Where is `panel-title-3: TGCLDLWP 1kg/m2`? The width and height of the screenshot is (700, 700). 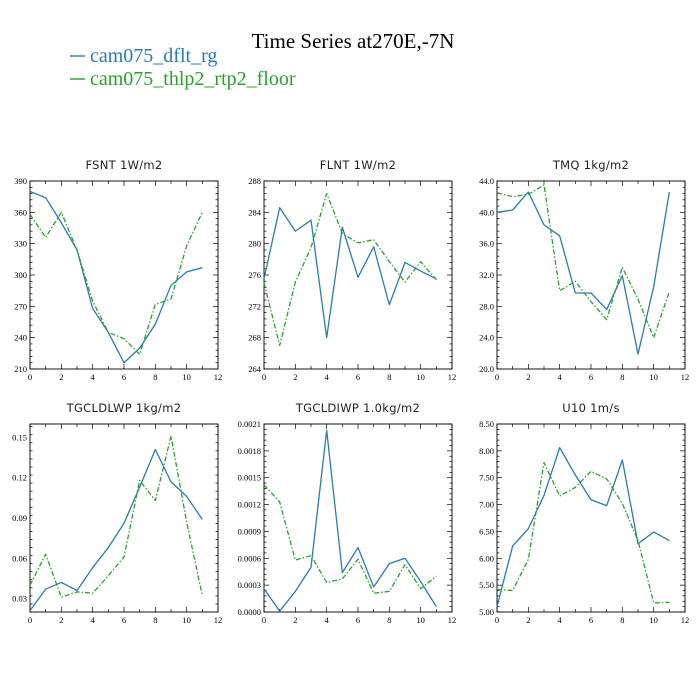
panel-title-3: TGCLDLWP 1kg/m2 is located at coordinates (124, 408).